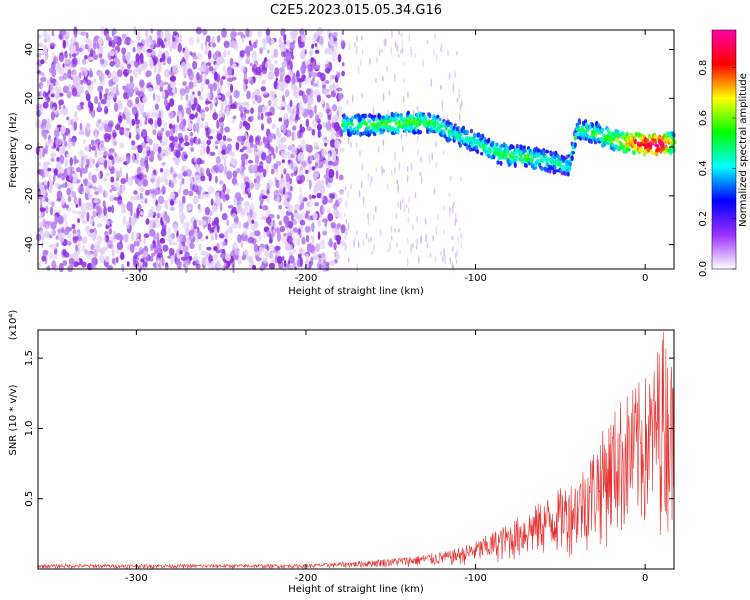  What do you see at coordinates (645, 278) in the screenshot?
I see `x-tick-label: 0` at bounding box center [645, 278].